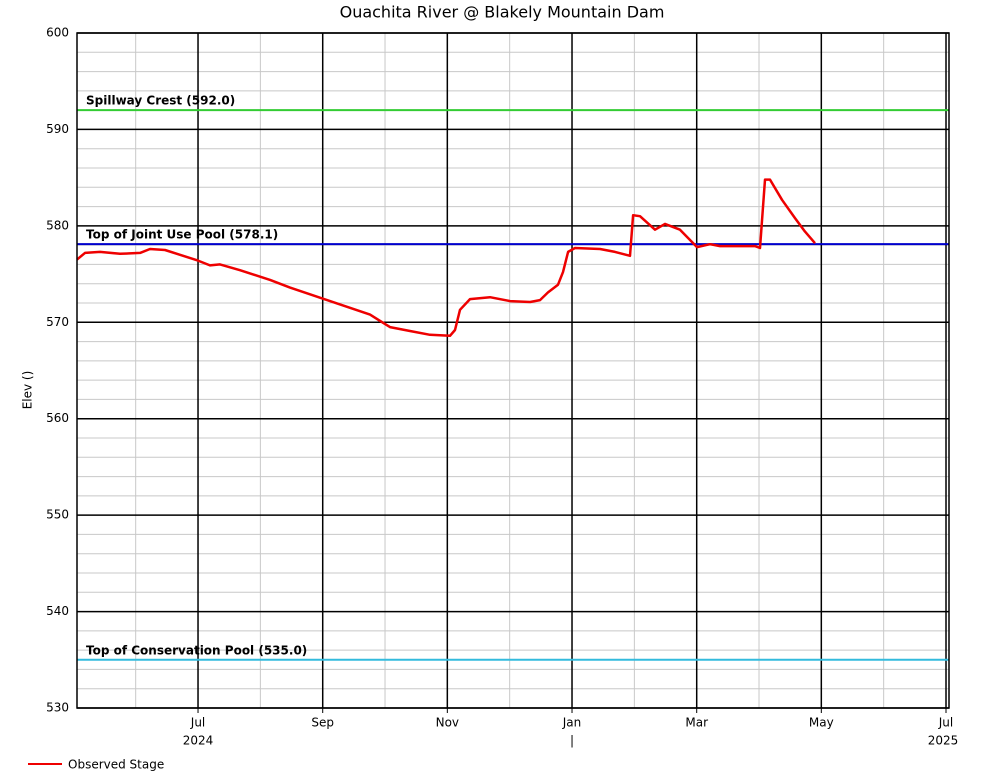 This screenshot has width=1001, height=780. I want to click on reference-label: Spillway Crest (592.0), so click(160, 101).